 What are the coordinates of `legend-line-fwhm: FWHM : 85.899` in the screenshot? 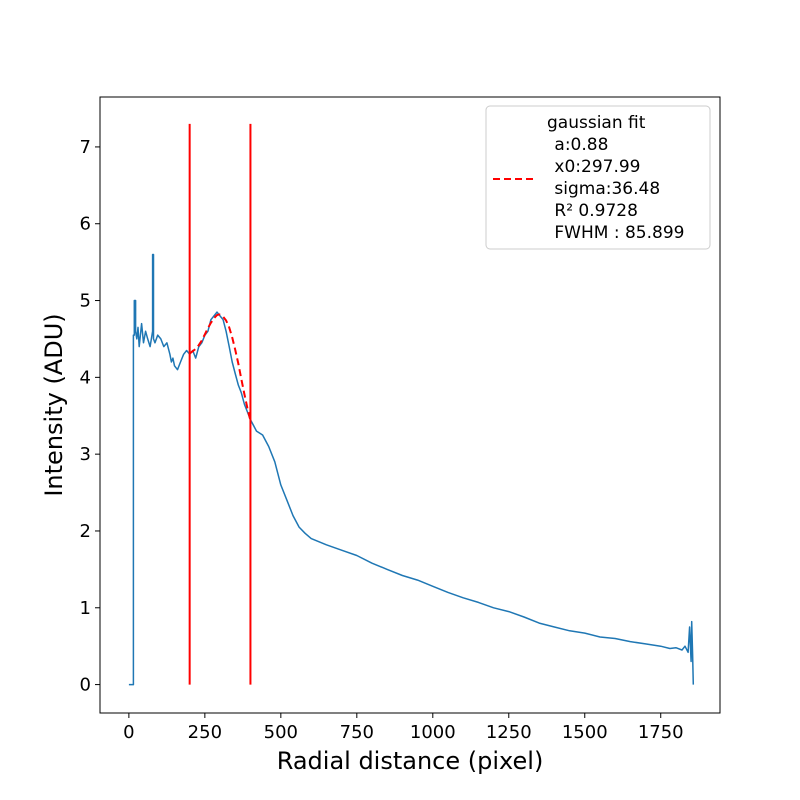 It's located at (616, 233).